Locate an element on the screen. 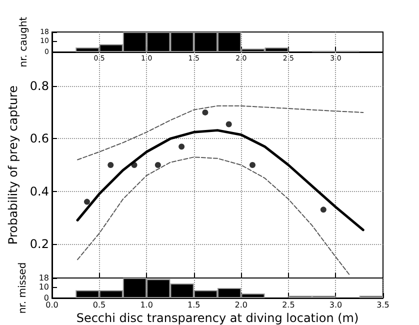 The width and height of the screenshot is (419, 325). y-tick-label: 0.2 is located at coordinates (39, 243).